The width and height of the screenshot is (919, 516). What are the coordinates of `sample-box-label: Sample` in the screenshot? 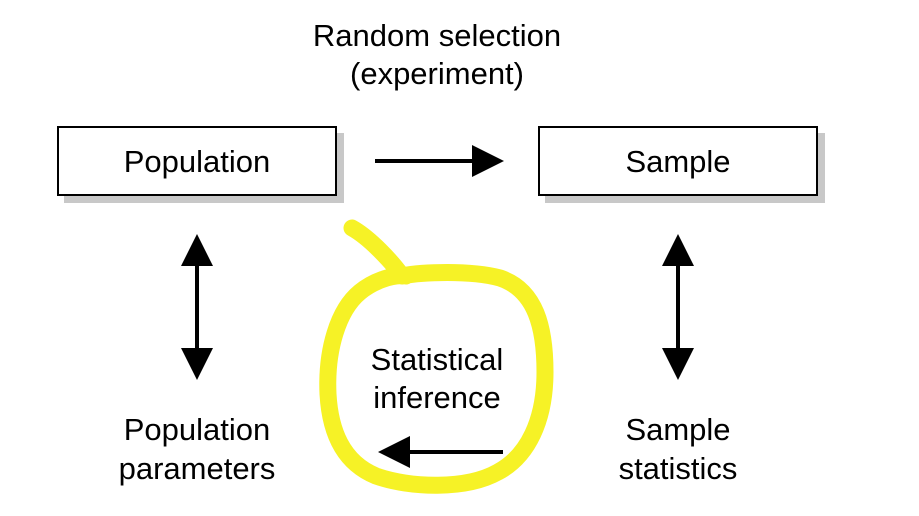 It's located at (677, 161).